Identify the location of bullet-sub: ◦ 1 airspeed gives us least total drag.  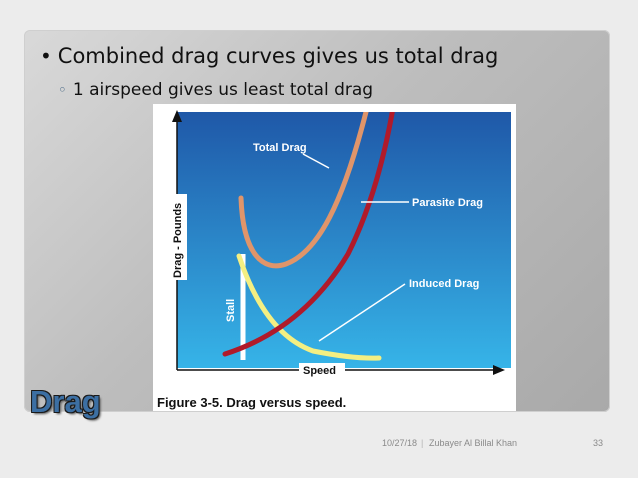
(215, 90).